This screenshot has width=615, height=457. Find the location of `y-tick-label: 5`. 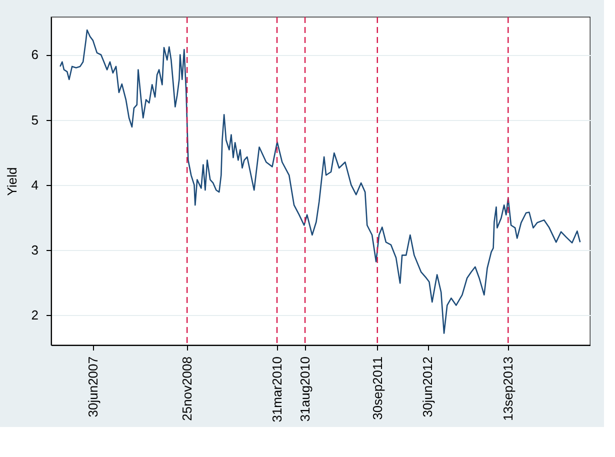

y-tick-label: 5 is located at coordinates (34, 120).